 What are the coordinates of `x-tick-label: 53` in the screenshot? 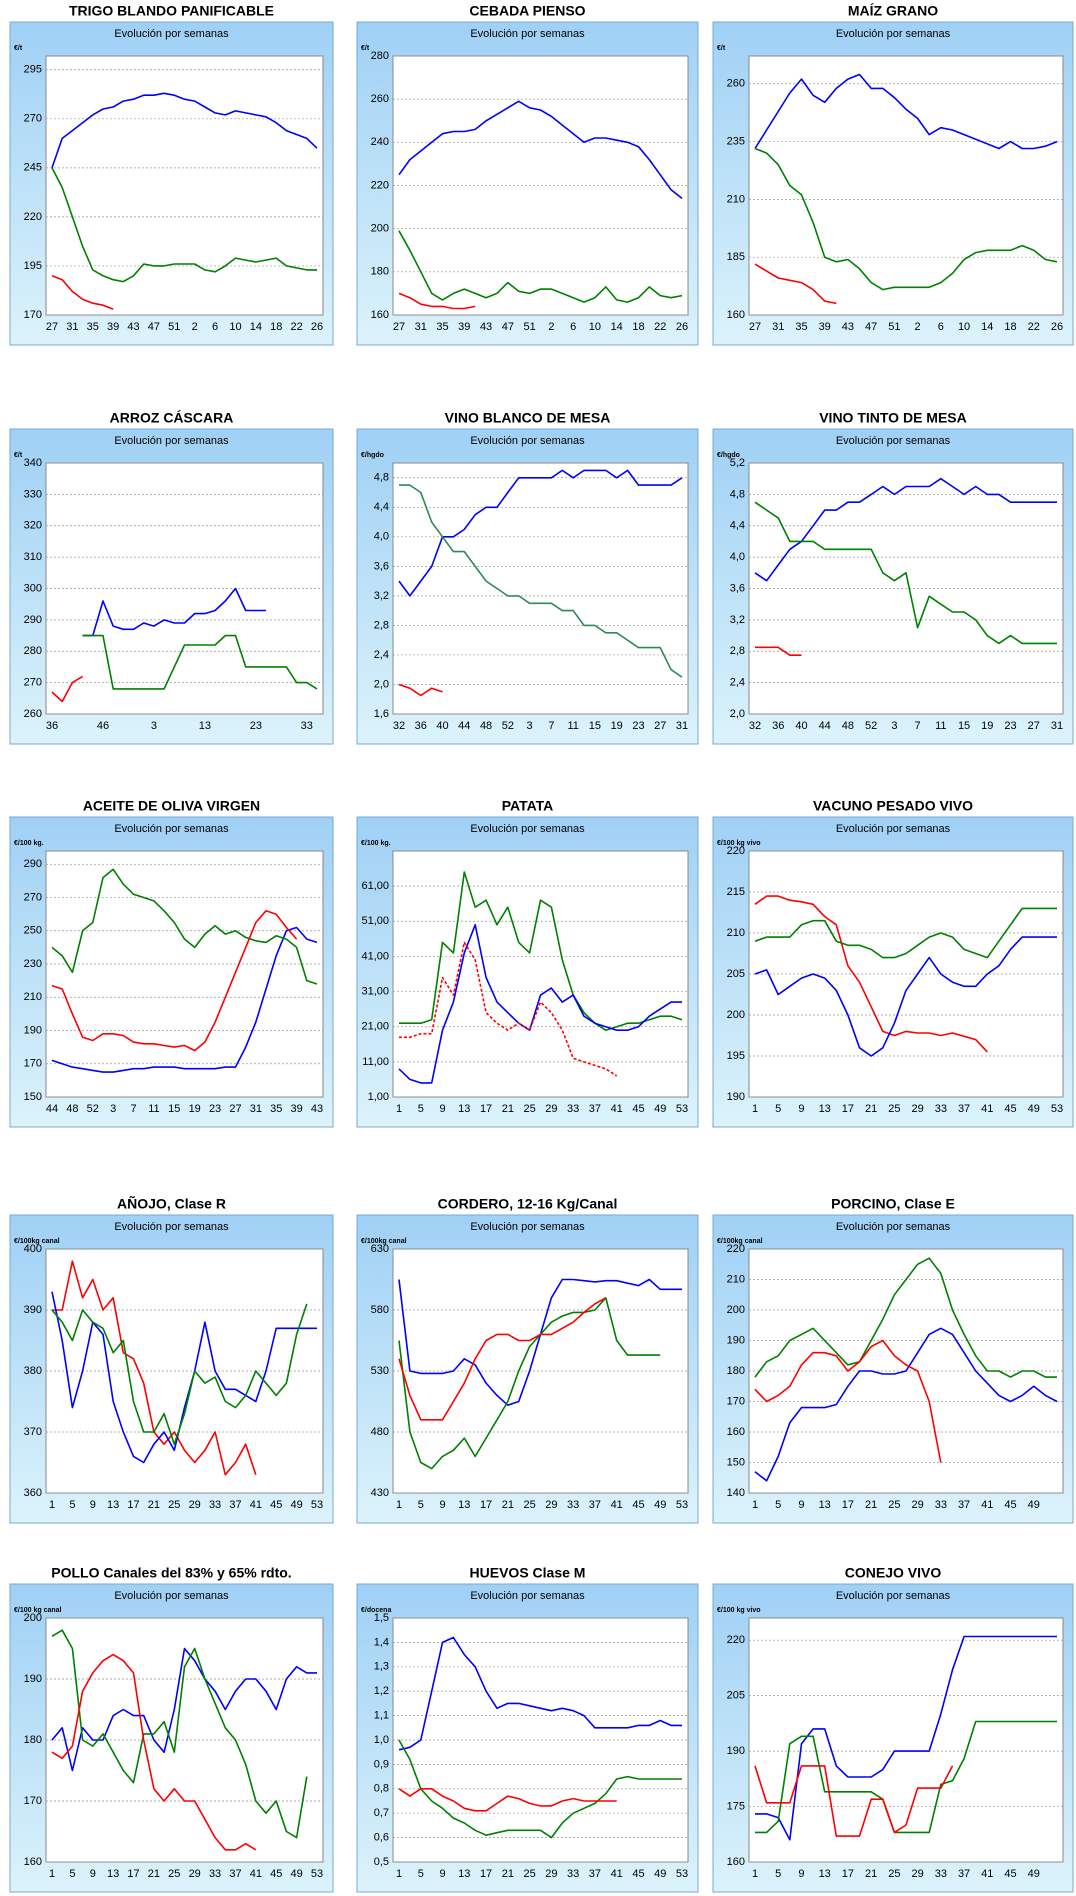 It's located at (317, 1874).